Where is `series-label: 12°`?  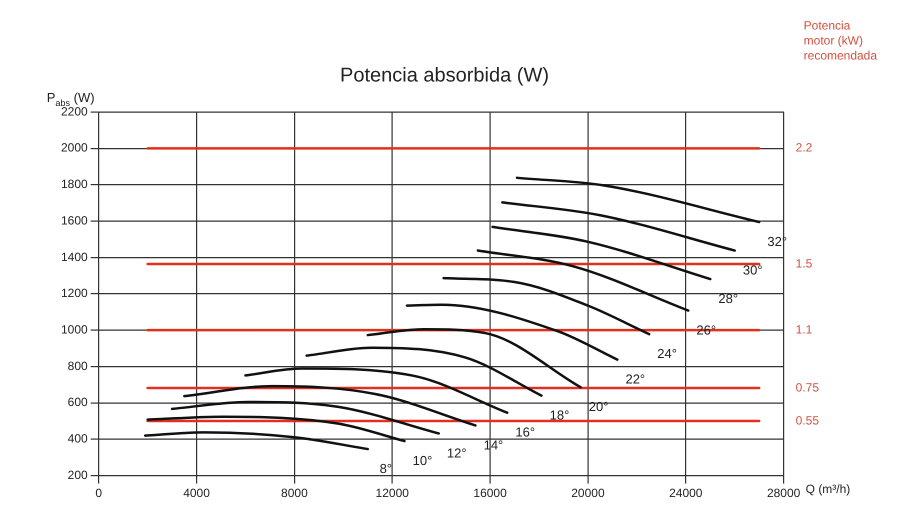
series-label: 12° is located at coordinates (456, 452).